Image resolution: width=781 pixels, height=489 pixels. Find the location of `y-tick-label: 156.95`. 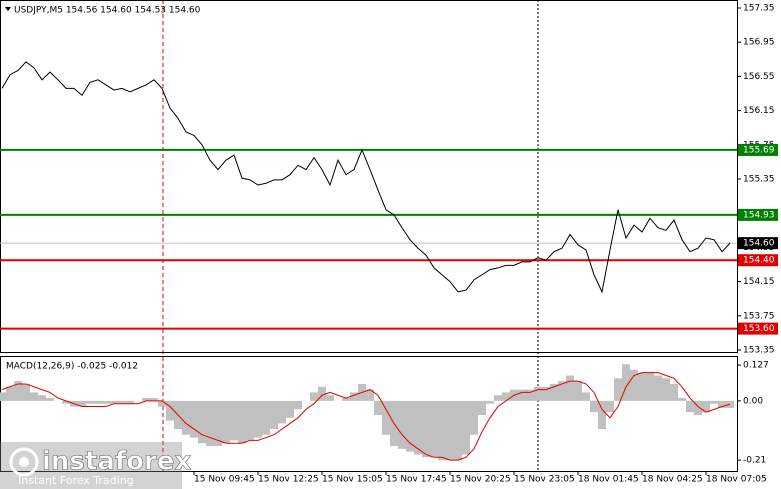

y-tick-label: 156.95 is located at coordinates (759, 43).